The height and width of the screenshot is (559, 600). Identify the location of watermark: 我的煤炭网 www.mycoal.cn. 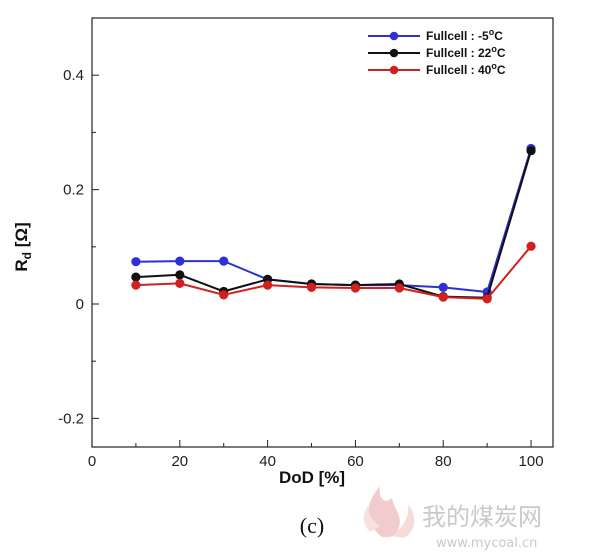
(452, 518).